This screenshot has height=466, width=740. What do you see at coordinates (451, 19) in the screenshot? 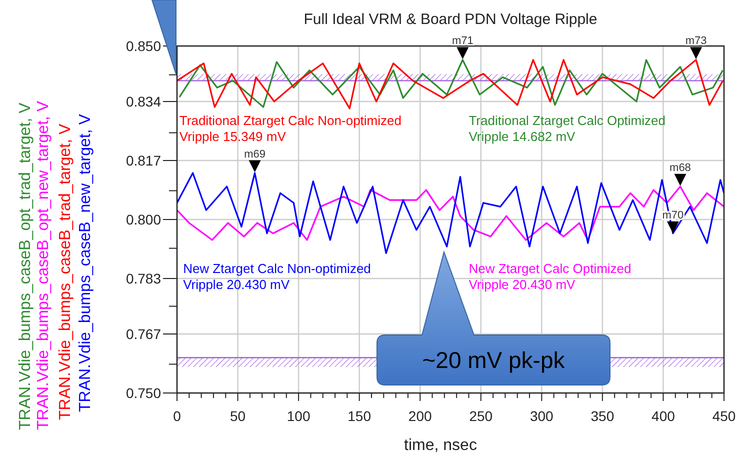
I see `chart-title: Full Ideal VRM & Board PDN Voltage Ripple` at bounding box center [451, 19].